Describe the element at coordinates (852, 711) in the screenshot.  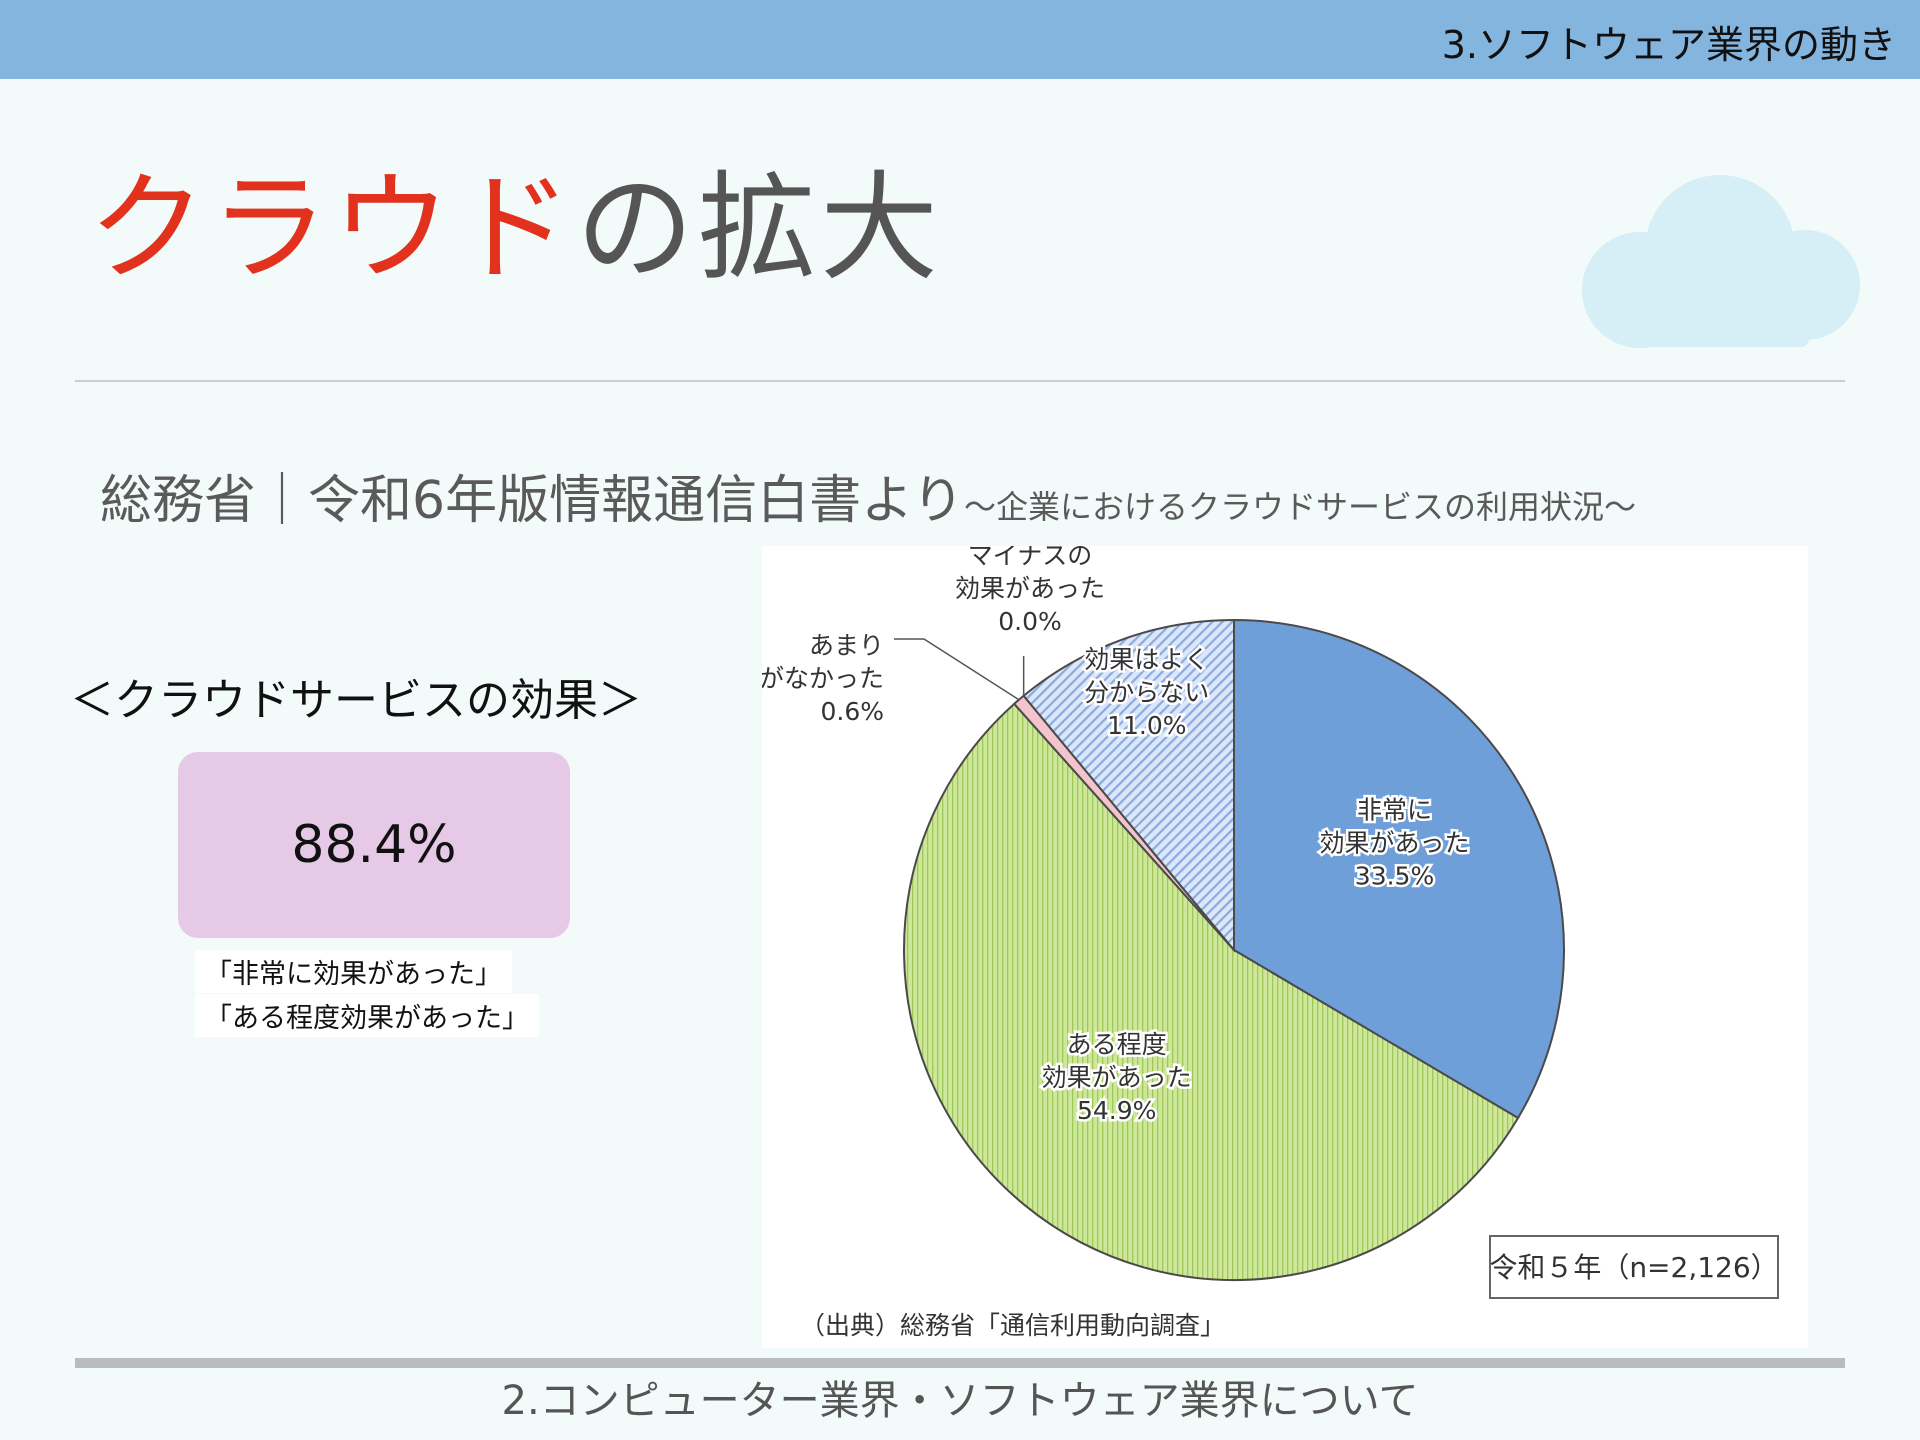
I see `slice-value-label: 0.6%` at that location.